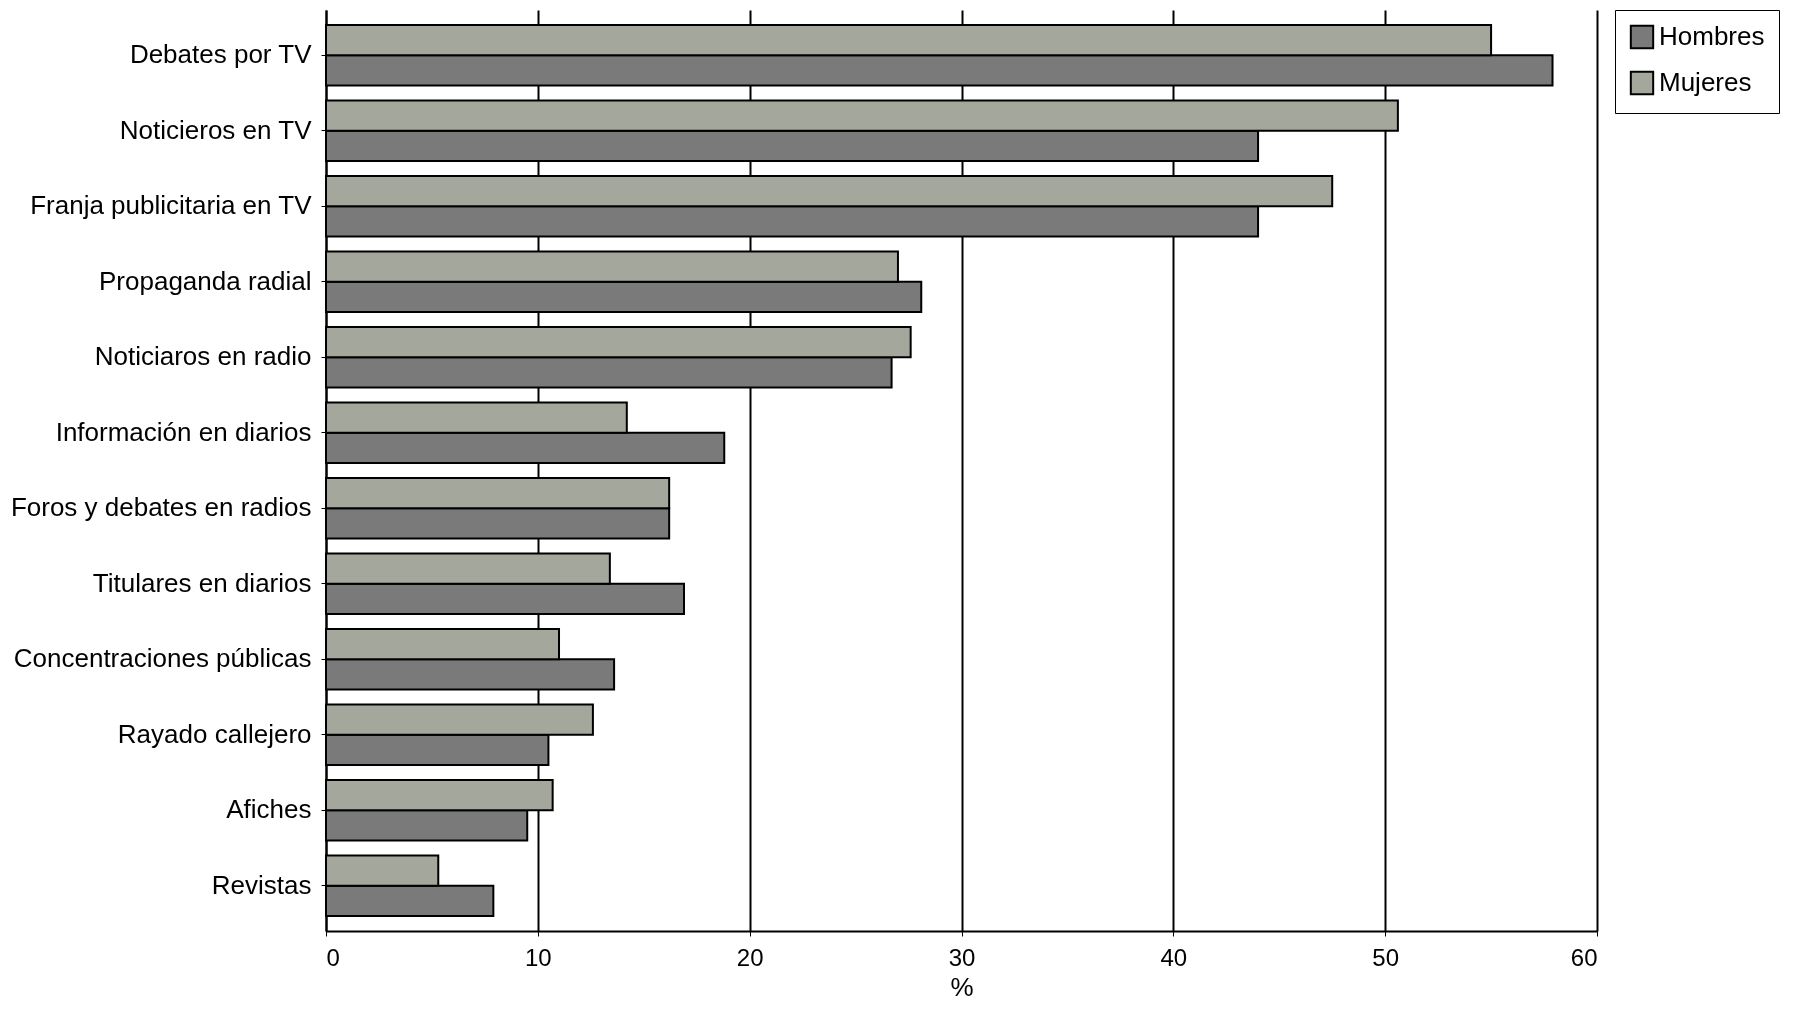 The image size is (1814, 1035). I want to click on y-tick-label: Concentraciones públicas, so click(162, 658).